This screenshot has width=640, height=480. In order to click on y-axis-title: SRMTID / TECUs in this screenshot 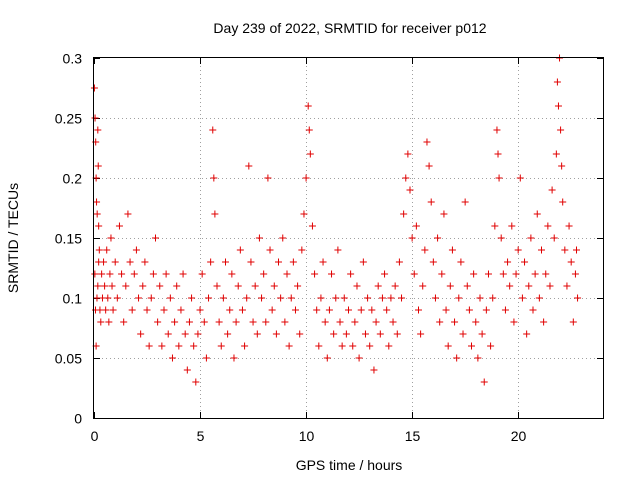, I will do `click(13, 238)`.